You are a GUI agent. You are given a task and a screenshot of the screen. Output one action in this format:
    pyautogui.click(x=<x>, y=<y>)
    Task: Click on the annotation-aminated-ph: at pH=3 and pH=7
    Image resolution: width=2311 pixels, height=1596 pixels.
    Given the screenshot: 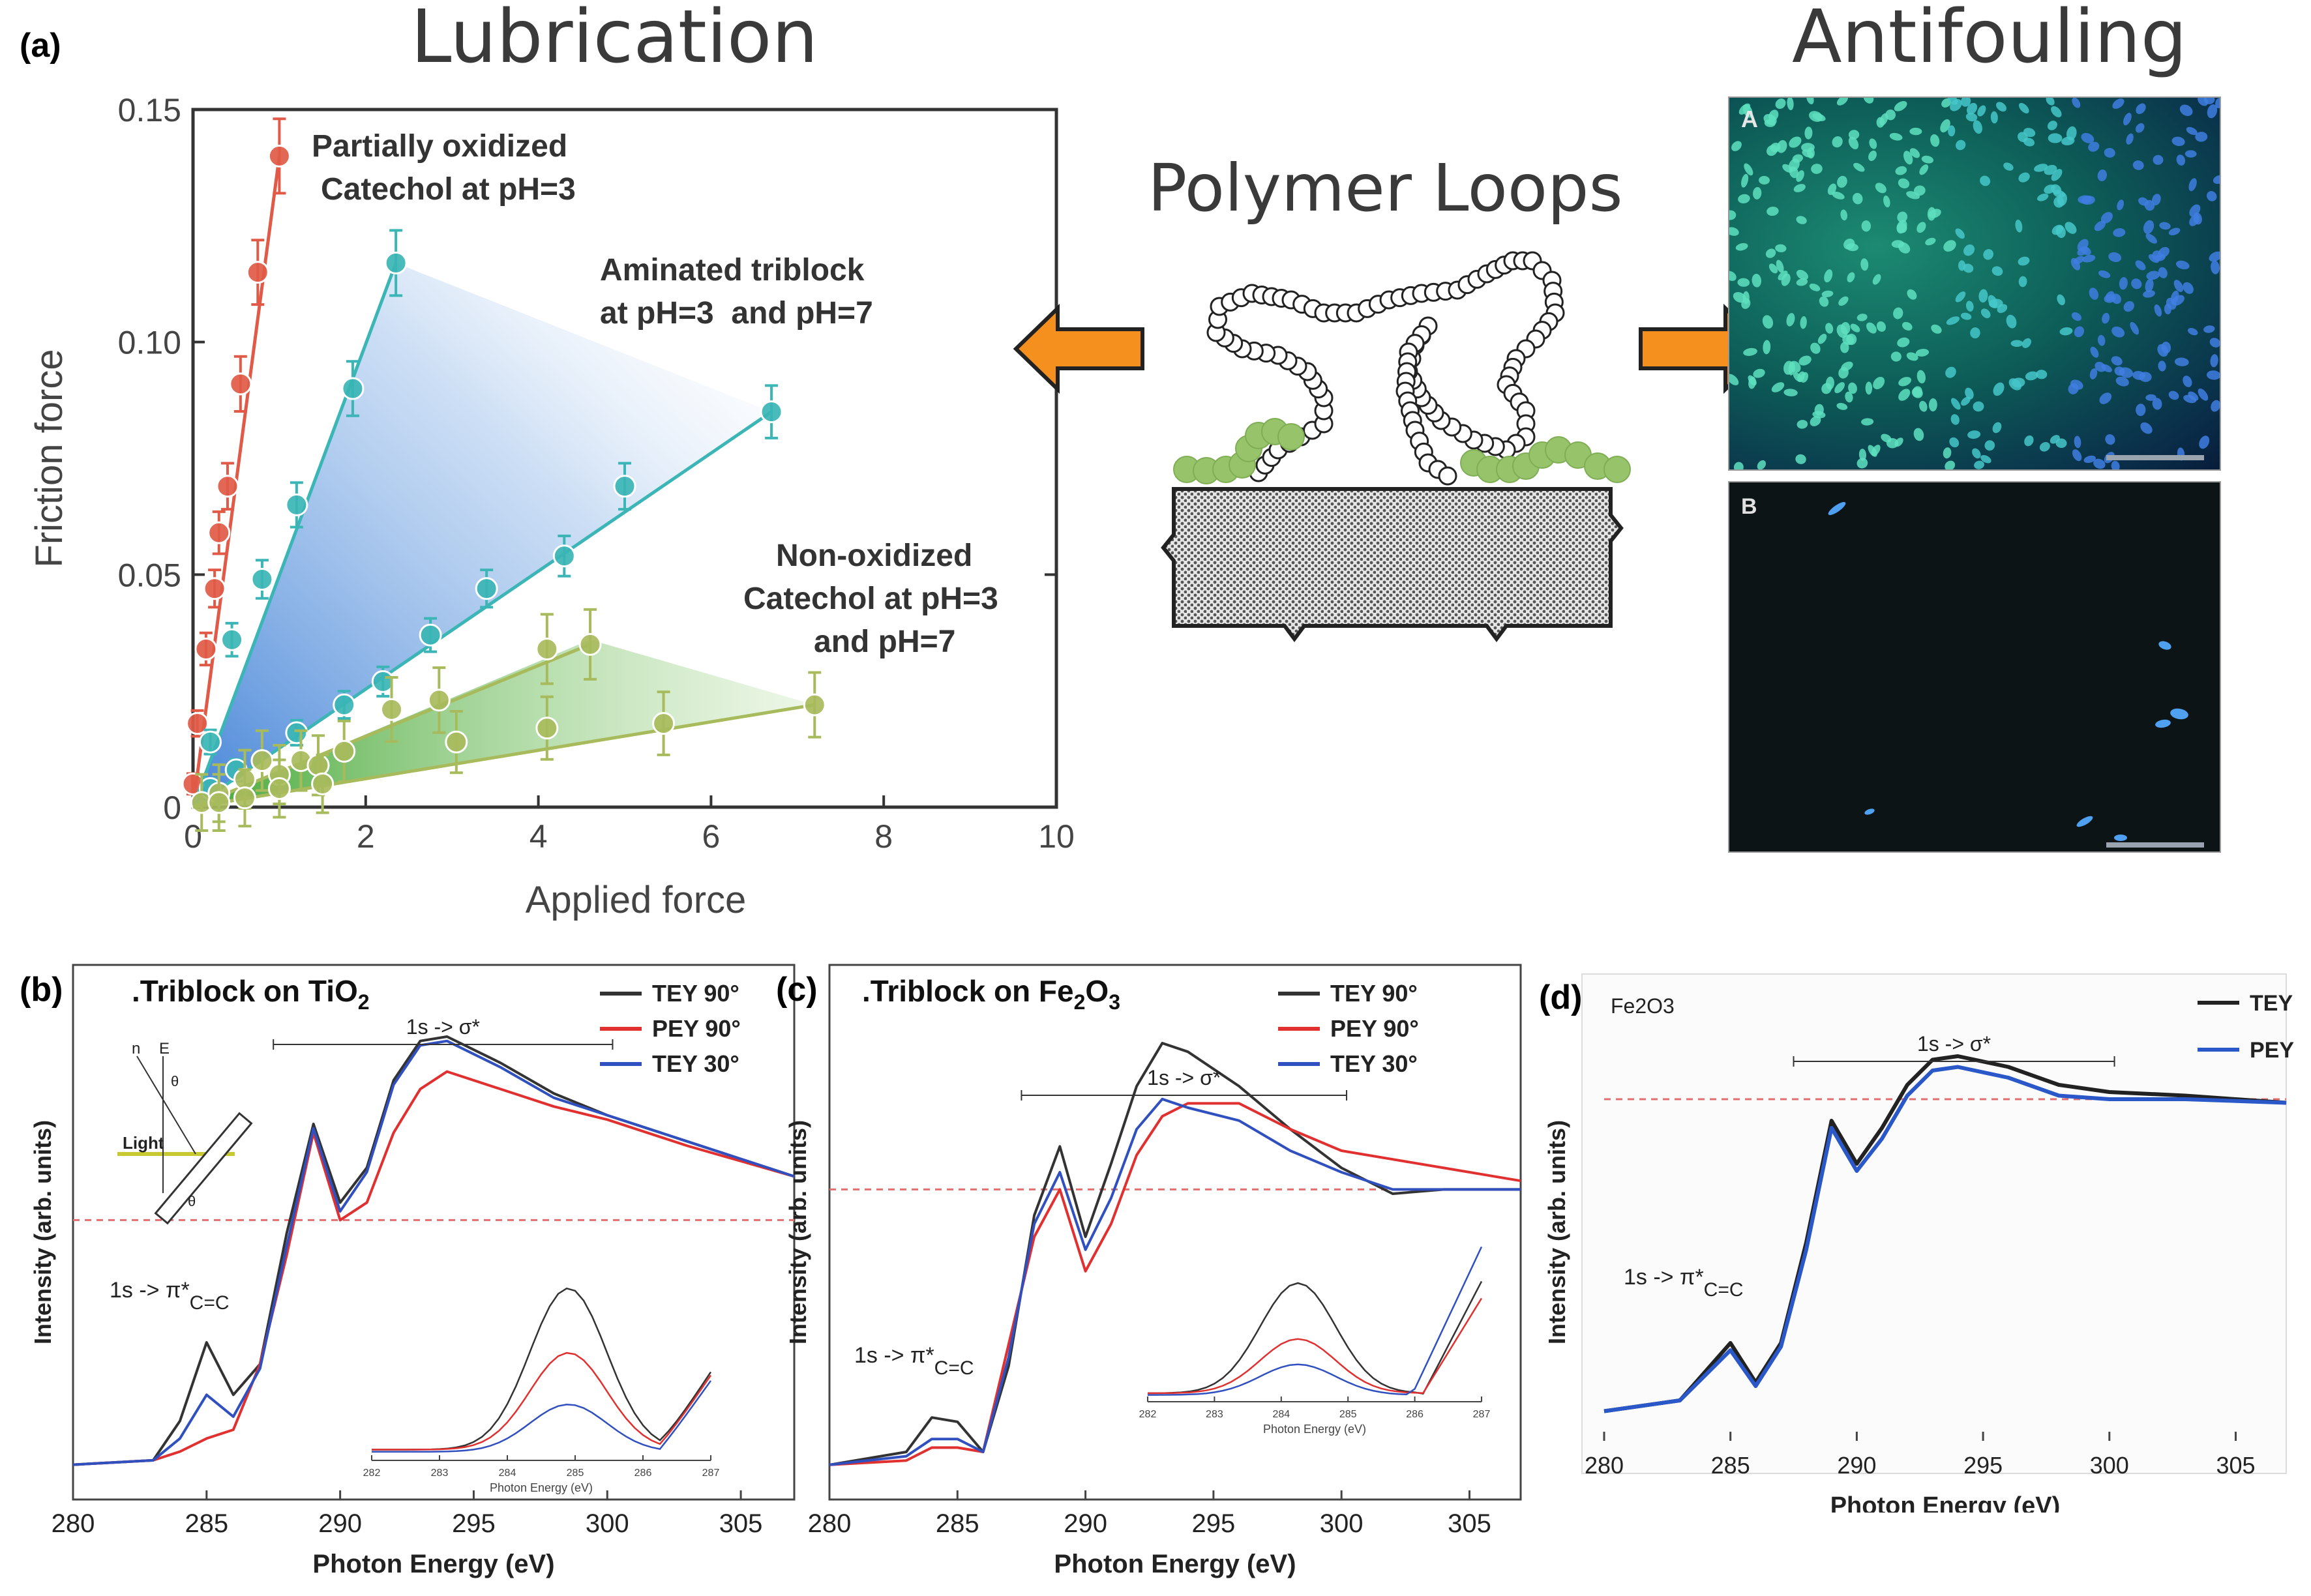 What is the action you would take?
    pyautogui.click(x=736, y=313)
    